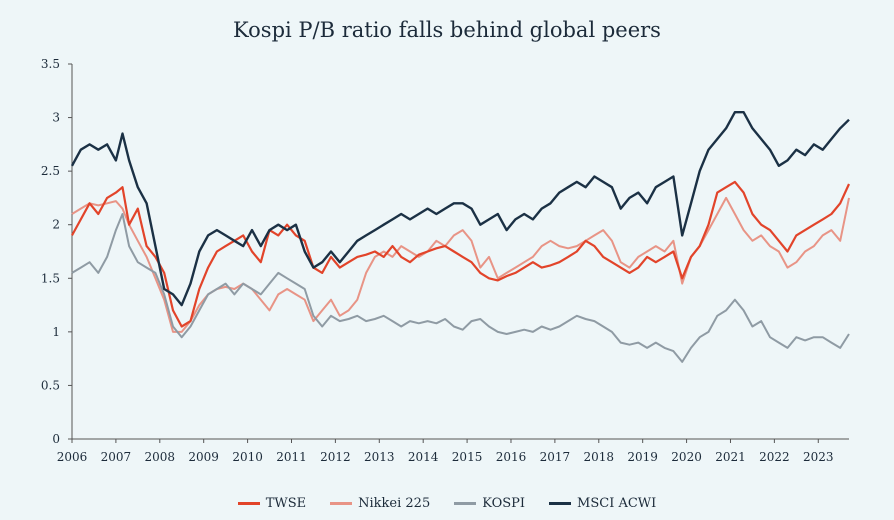 This screenshot has height=520, width=894. What do you see at coordinates (335, 457) in the screenshot?
I see `x-tick-label: 2012` at bounding box center [335, 457].